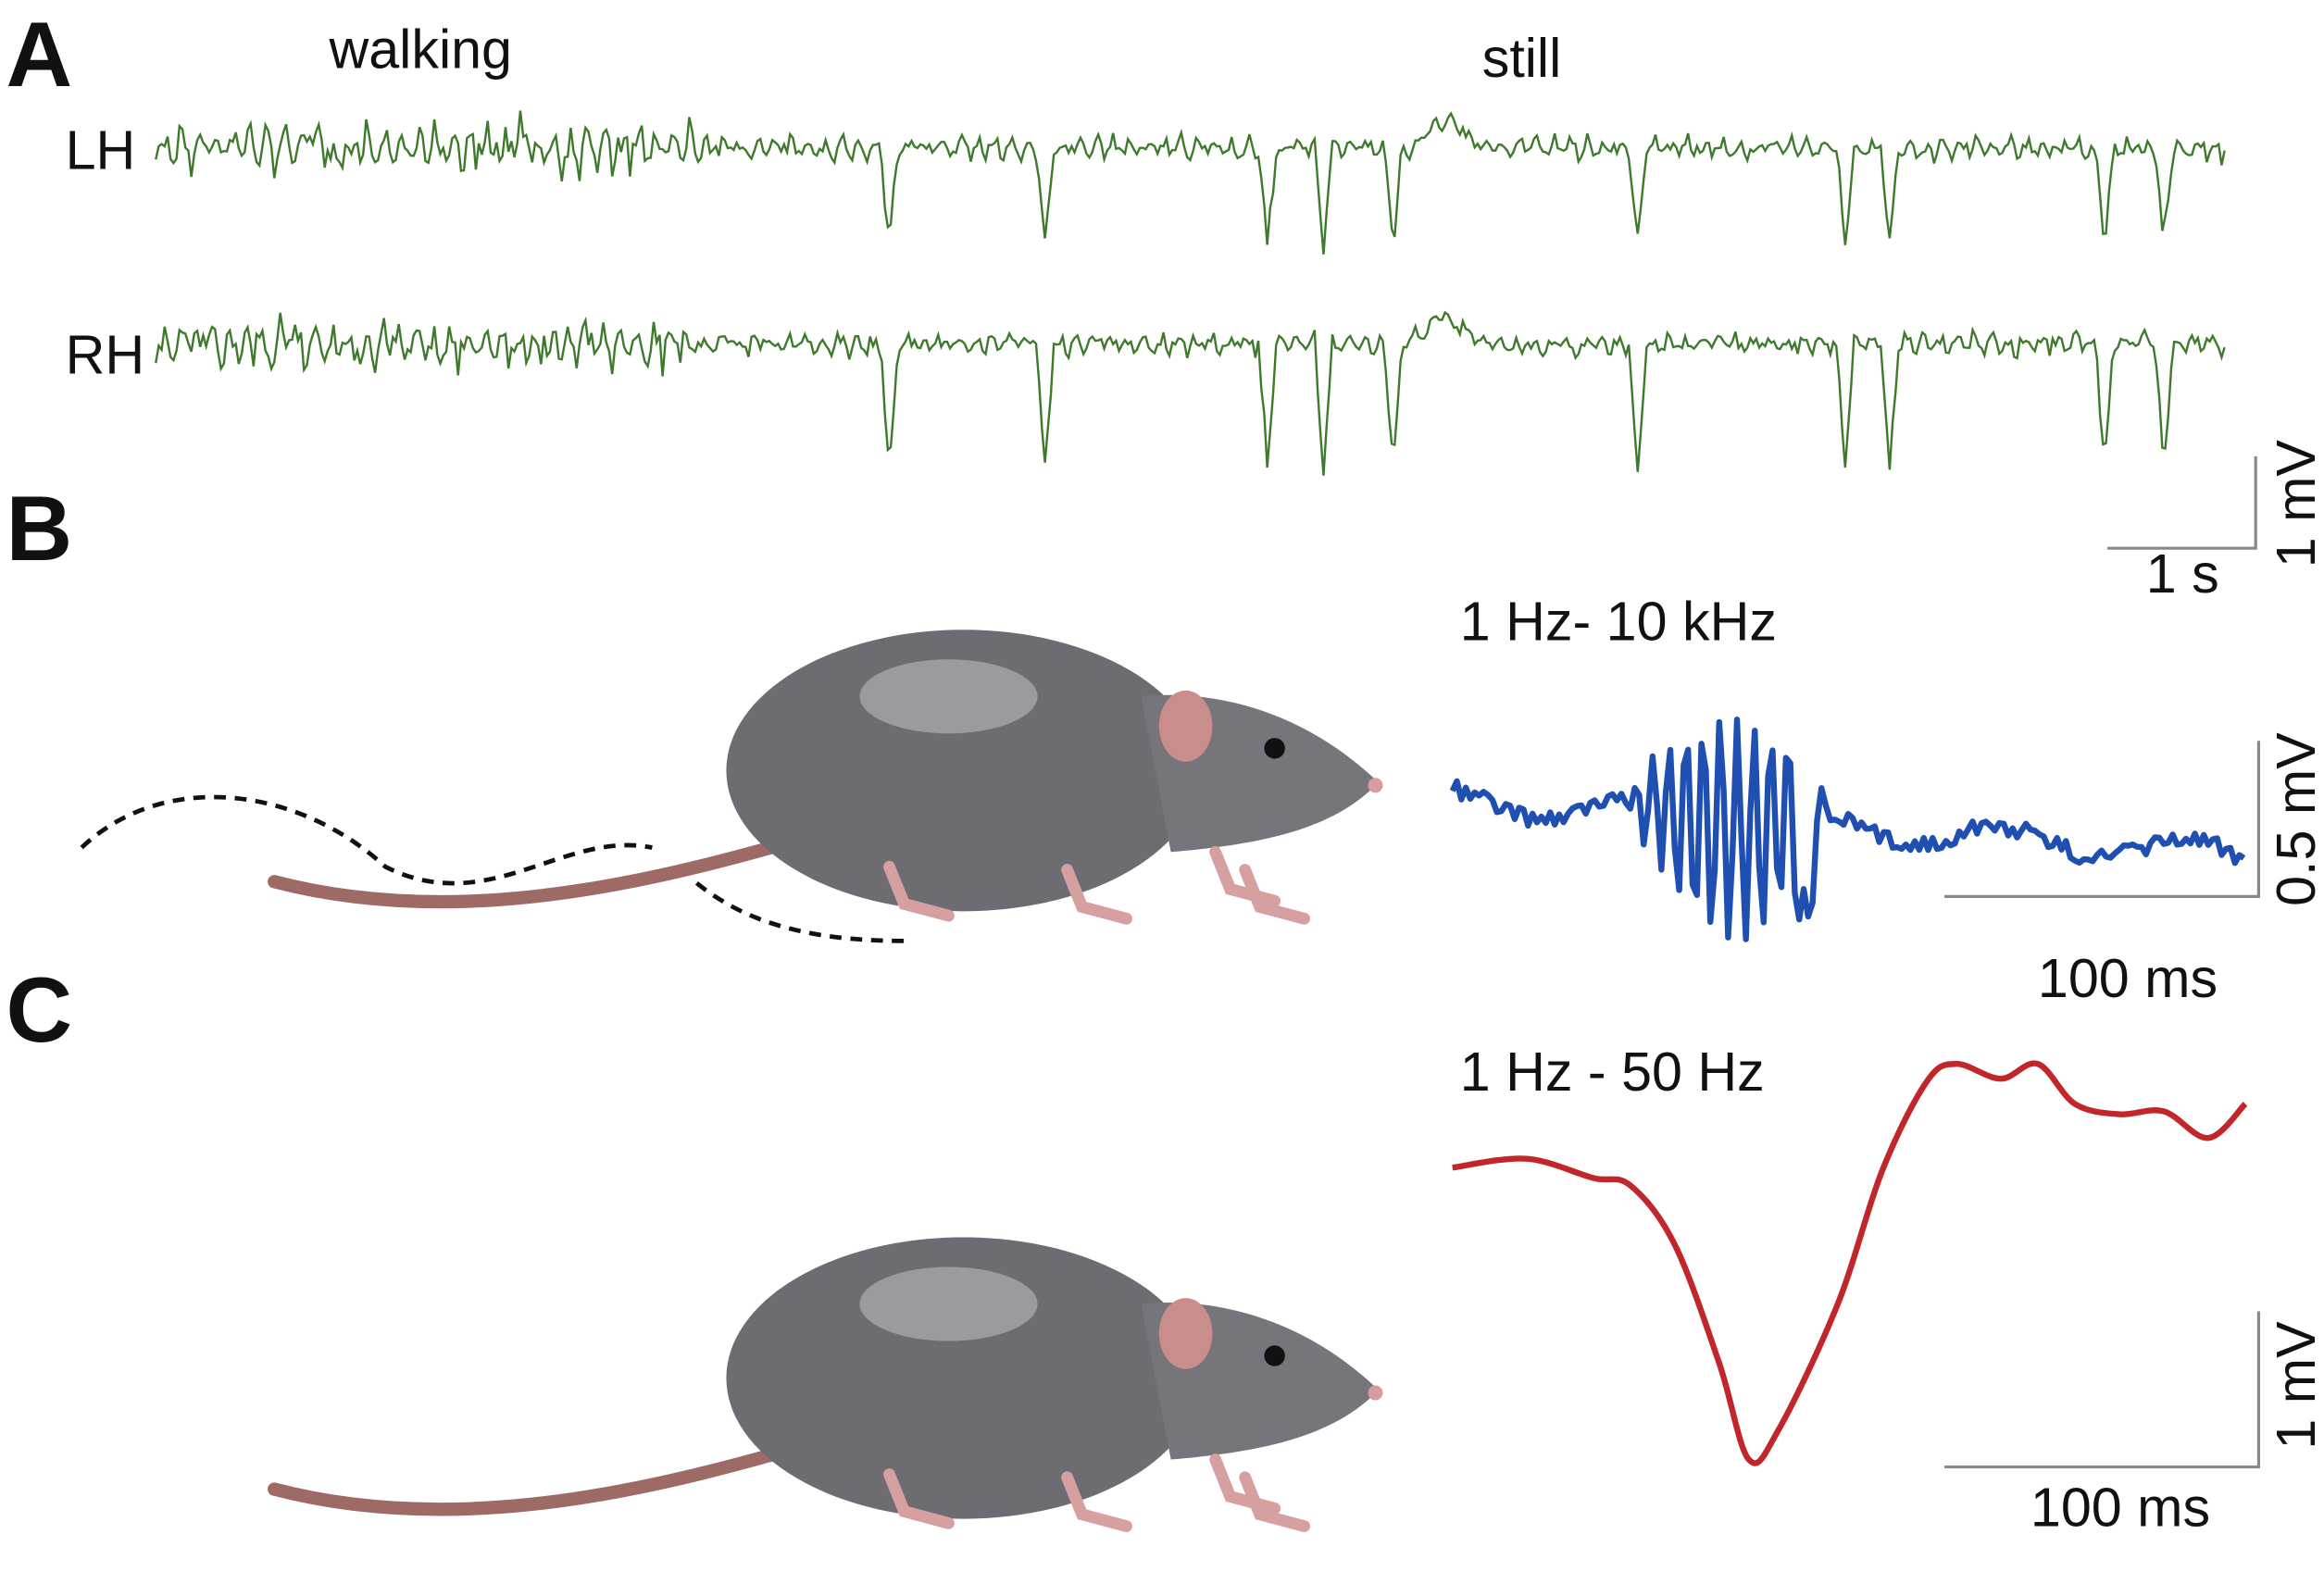 The image size is (2324, 1584). Describe the element at coordinates (2294, 819) in the screenshot. I see `scale-label: 0.5 mV` at that location.